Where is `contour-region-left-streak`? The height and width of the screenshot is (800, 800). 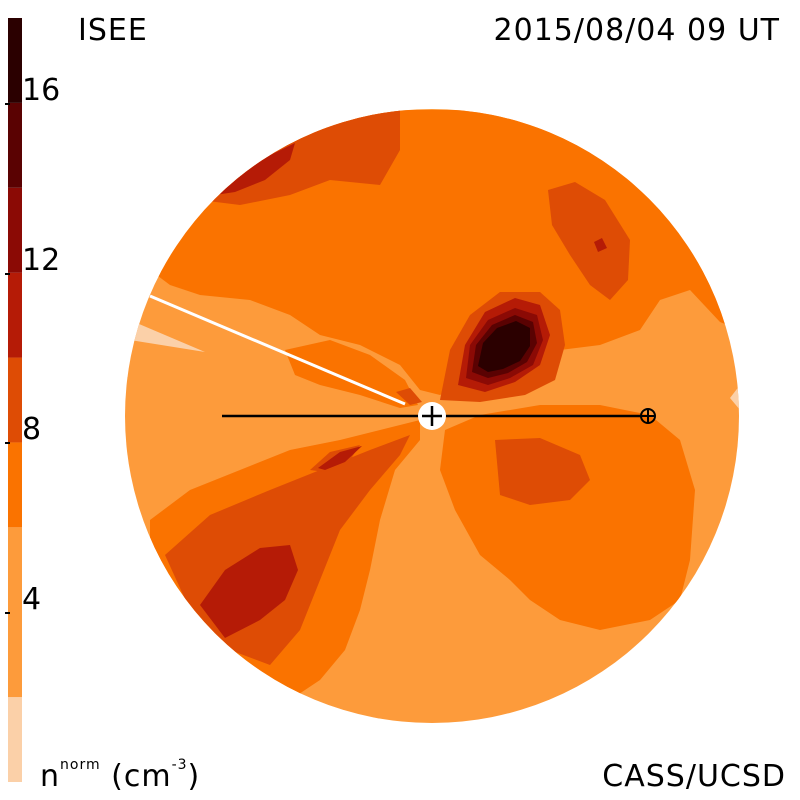
contour-region-left-streak is located at coordinates (351, 374).